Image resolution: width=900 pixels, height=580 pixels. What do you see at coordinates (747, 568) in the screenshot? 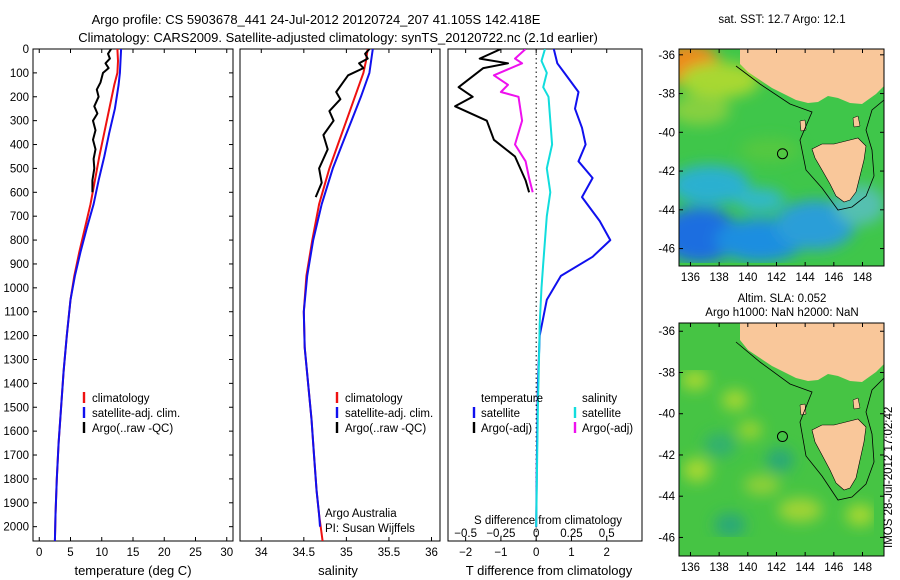
I see `lon-tick-label: 140` at bounding box center [747, 568].